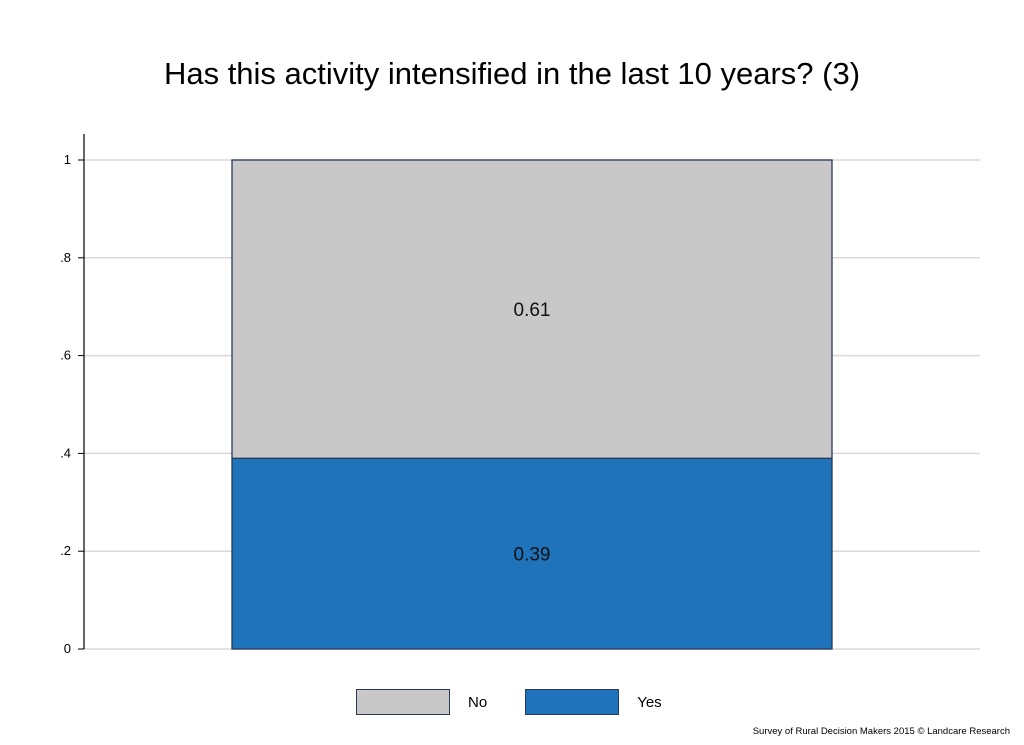 The height and width of the screenshot is (745, 1024). I want to click on legend-label-no: No, so click(478, 702).